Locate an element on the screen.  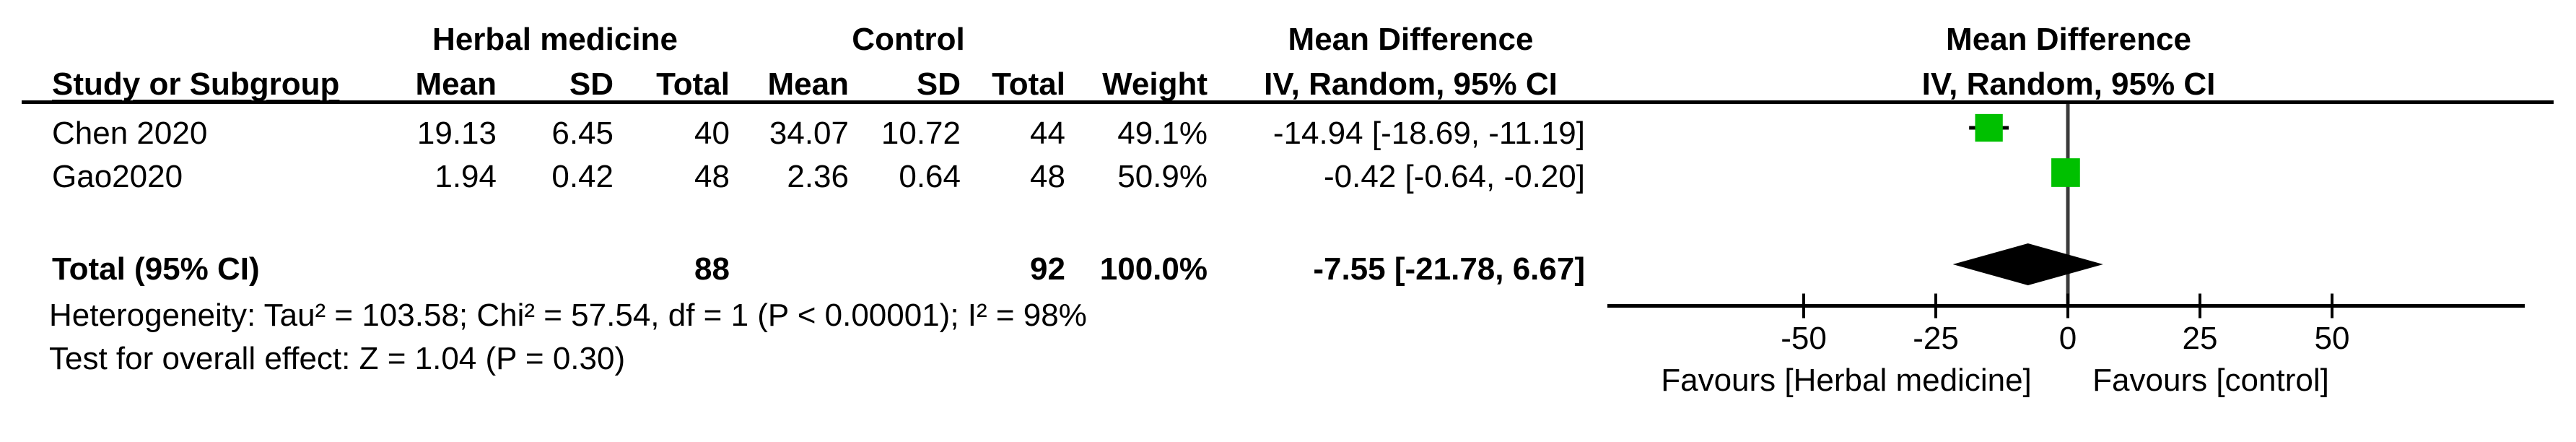
col-header-total-control: Total is located at coordinates (1028, 84).